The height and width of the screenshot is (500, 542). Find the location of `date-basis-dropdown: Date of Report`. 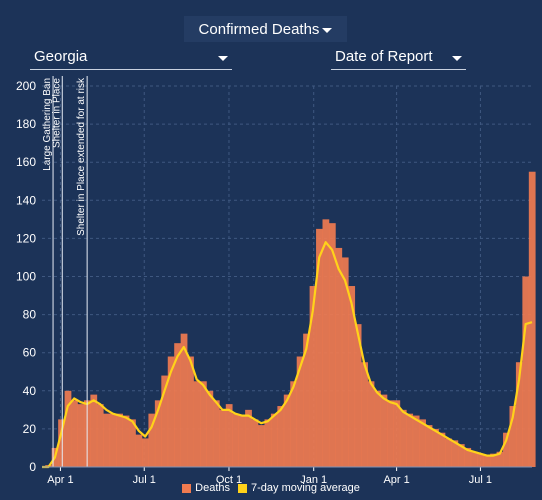

date-basis-dropdown: Date of Report is located at coordinates (398, 57).